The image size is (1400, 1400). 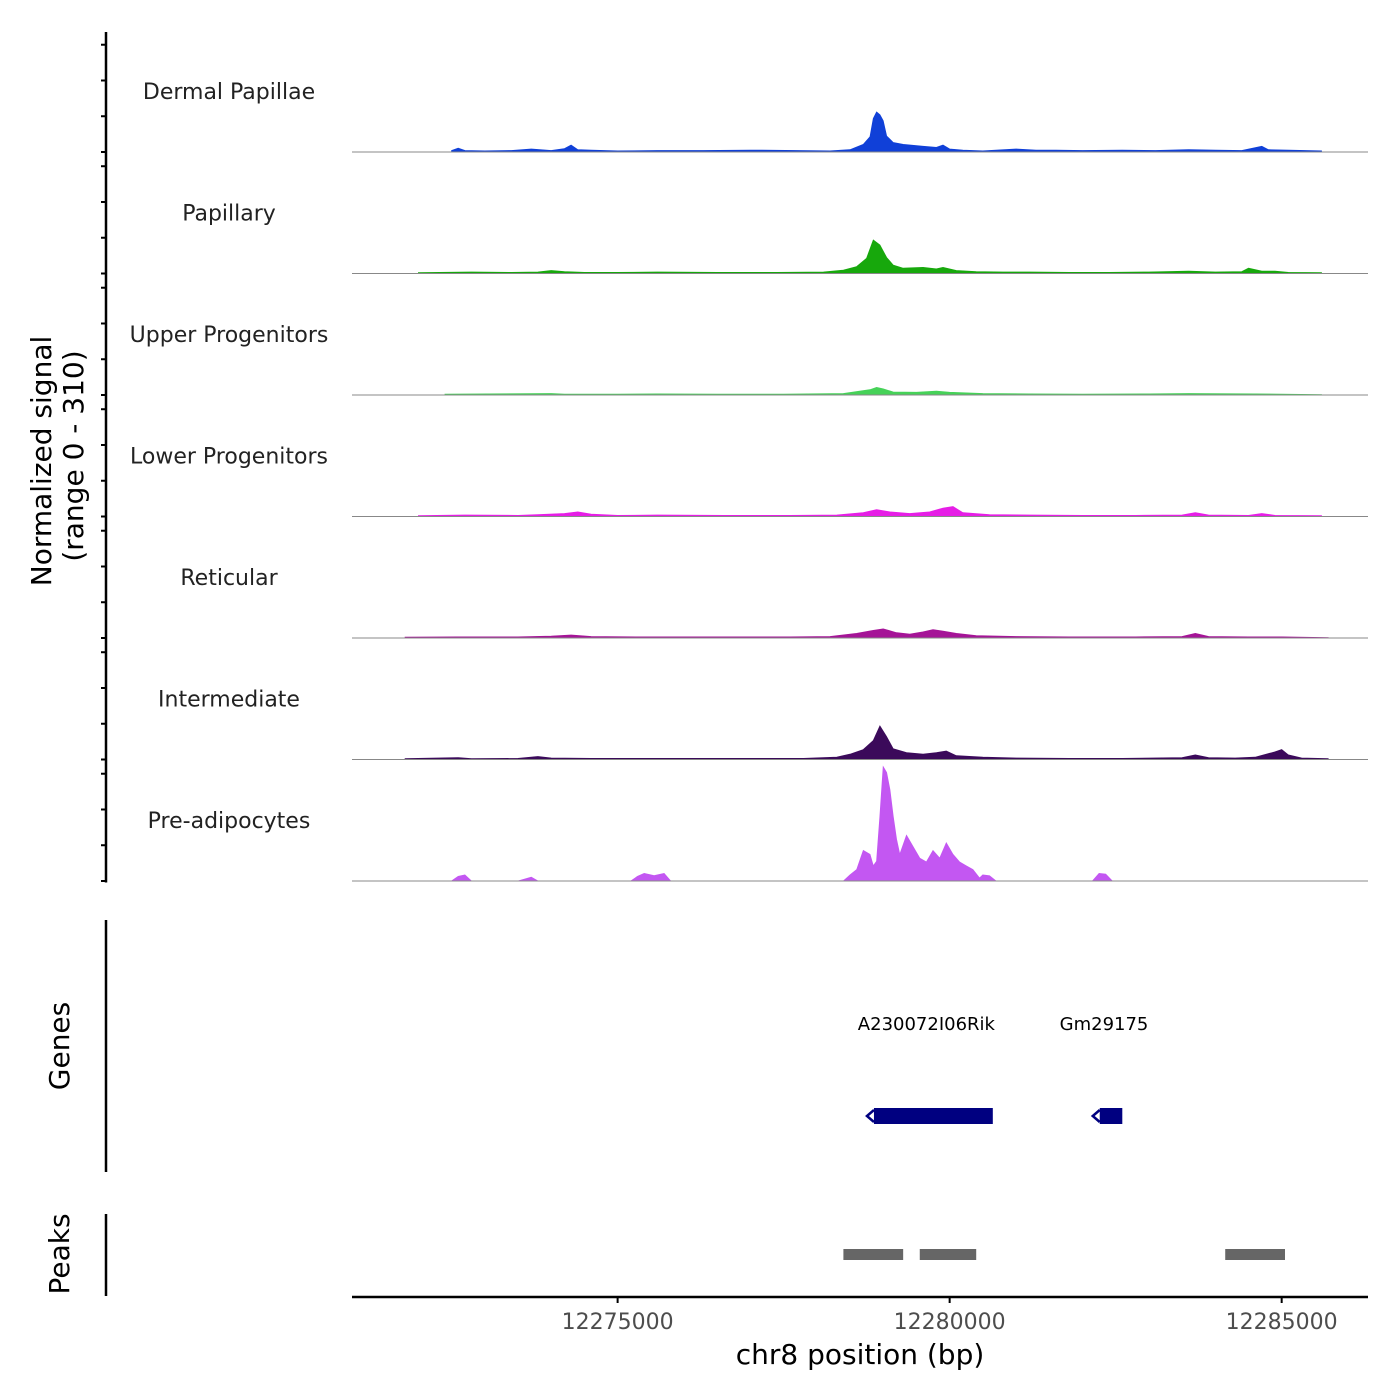 What do you see at coordinates (59, 1253) in the screenshot?
I see `peaks-panel-label: Peaks` at bounding box center [59, 1253].